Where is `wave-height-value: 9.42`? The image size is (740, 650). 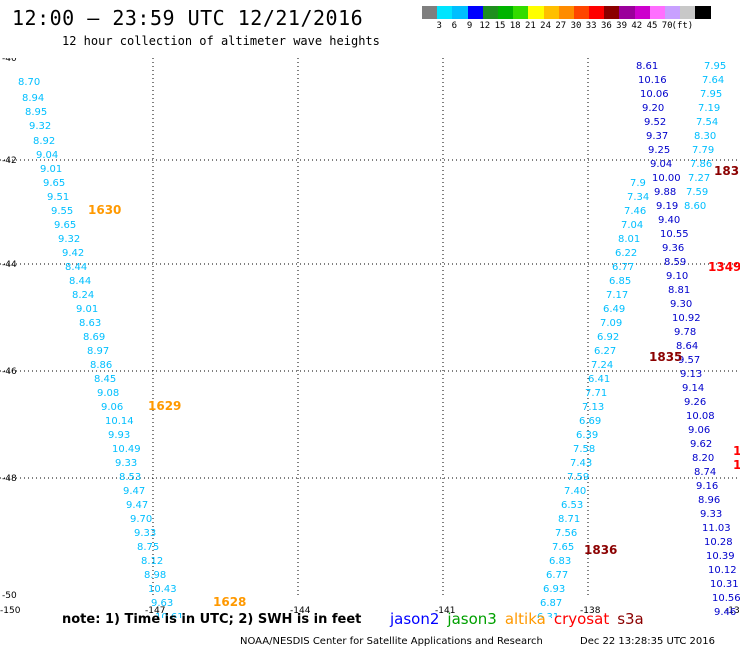 wave-height-value: 9.42 is located at coordinates (73, 253).